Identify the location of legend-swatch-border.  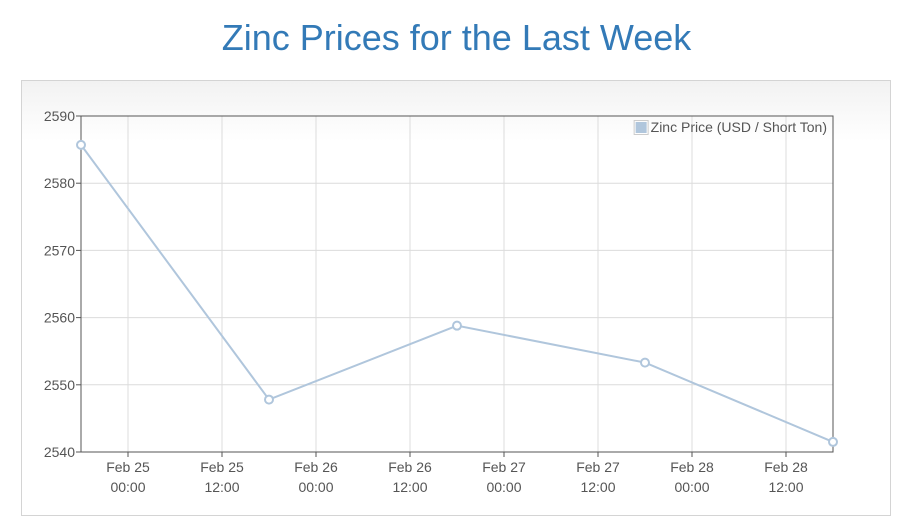
(641, 127).